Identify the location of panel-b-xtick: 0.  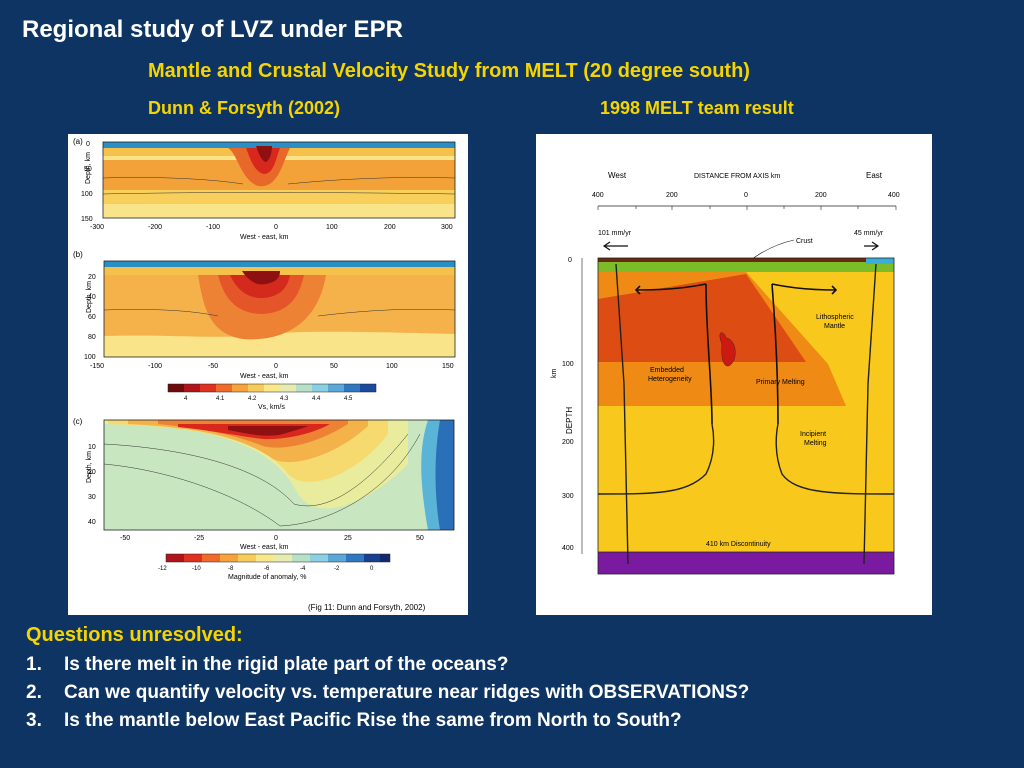
(276, 366).